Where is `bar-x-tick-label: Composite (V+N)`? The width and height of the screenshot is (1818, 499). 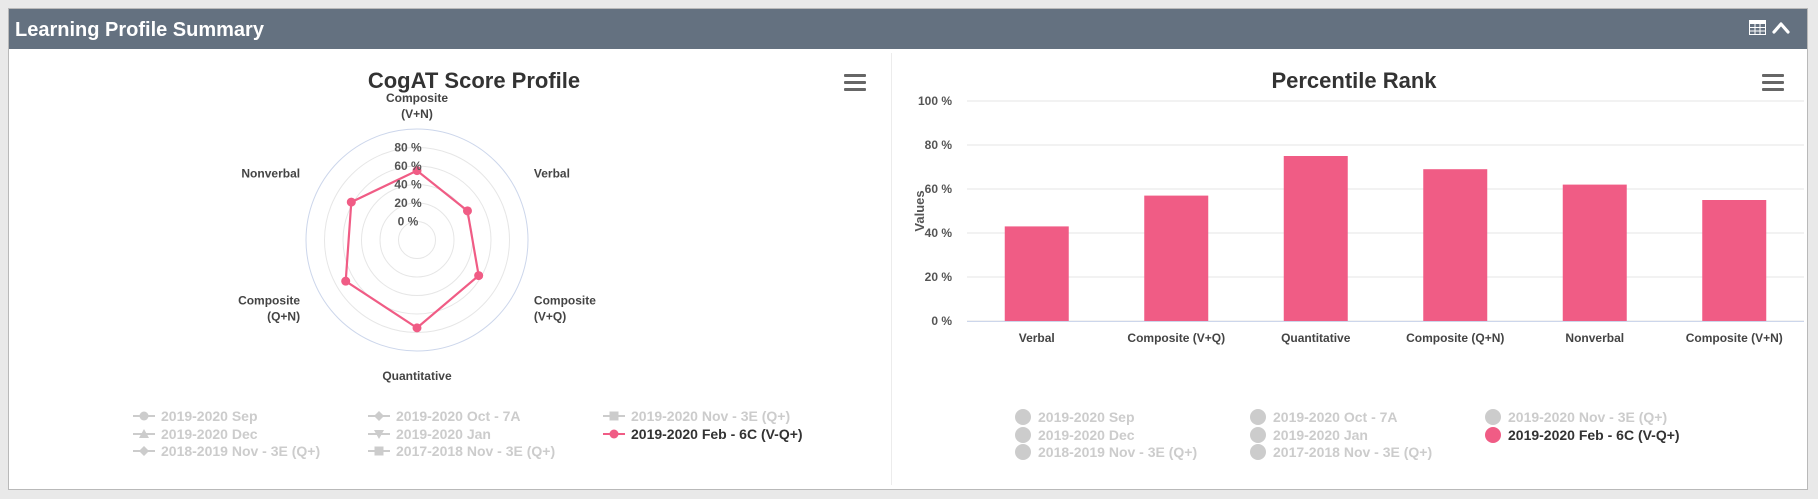 bar-x-tick-label: Composite (V+N) is located at coordinates (1734, 338).